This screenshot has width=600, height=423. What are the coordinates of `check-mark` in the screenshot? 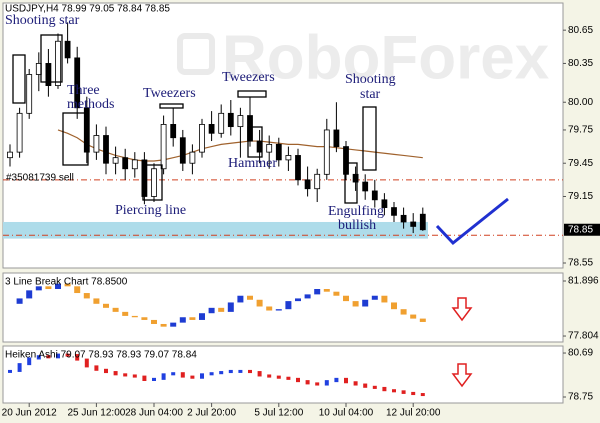 It's located at (472, 221).